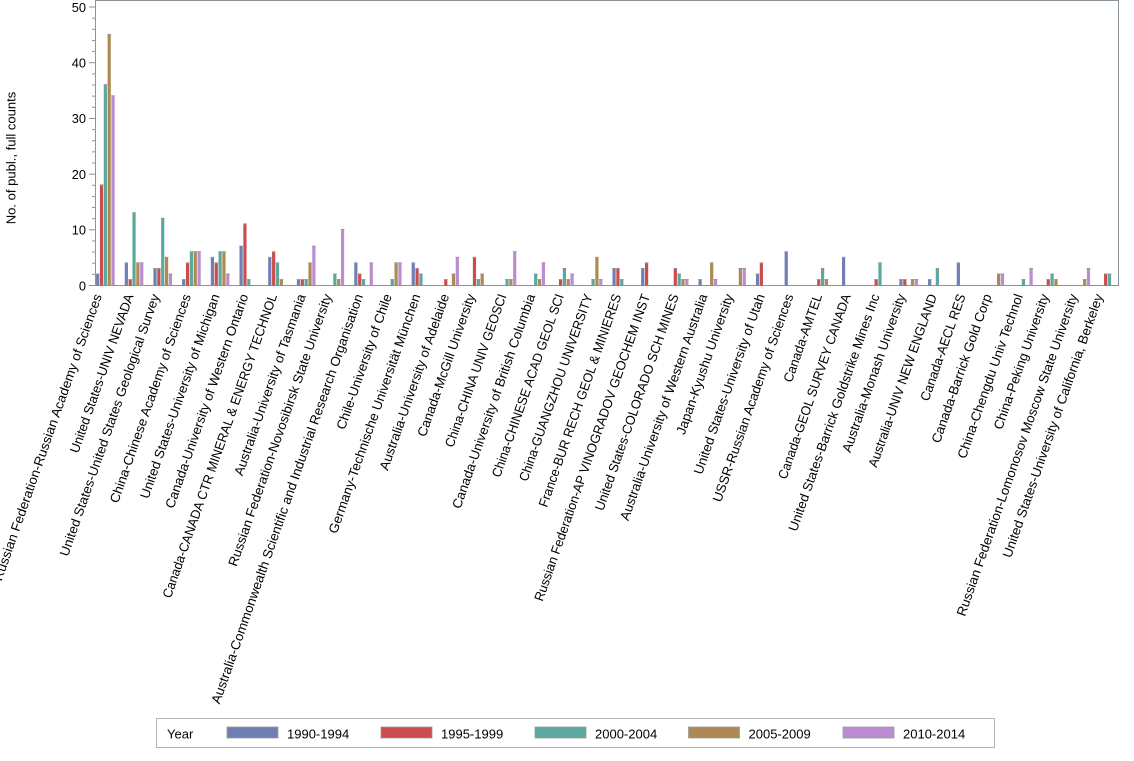 The height and width of the screenshot is (761, 1134). I want to click on svg-text: No. of publ., full counts, so click(11, 157).